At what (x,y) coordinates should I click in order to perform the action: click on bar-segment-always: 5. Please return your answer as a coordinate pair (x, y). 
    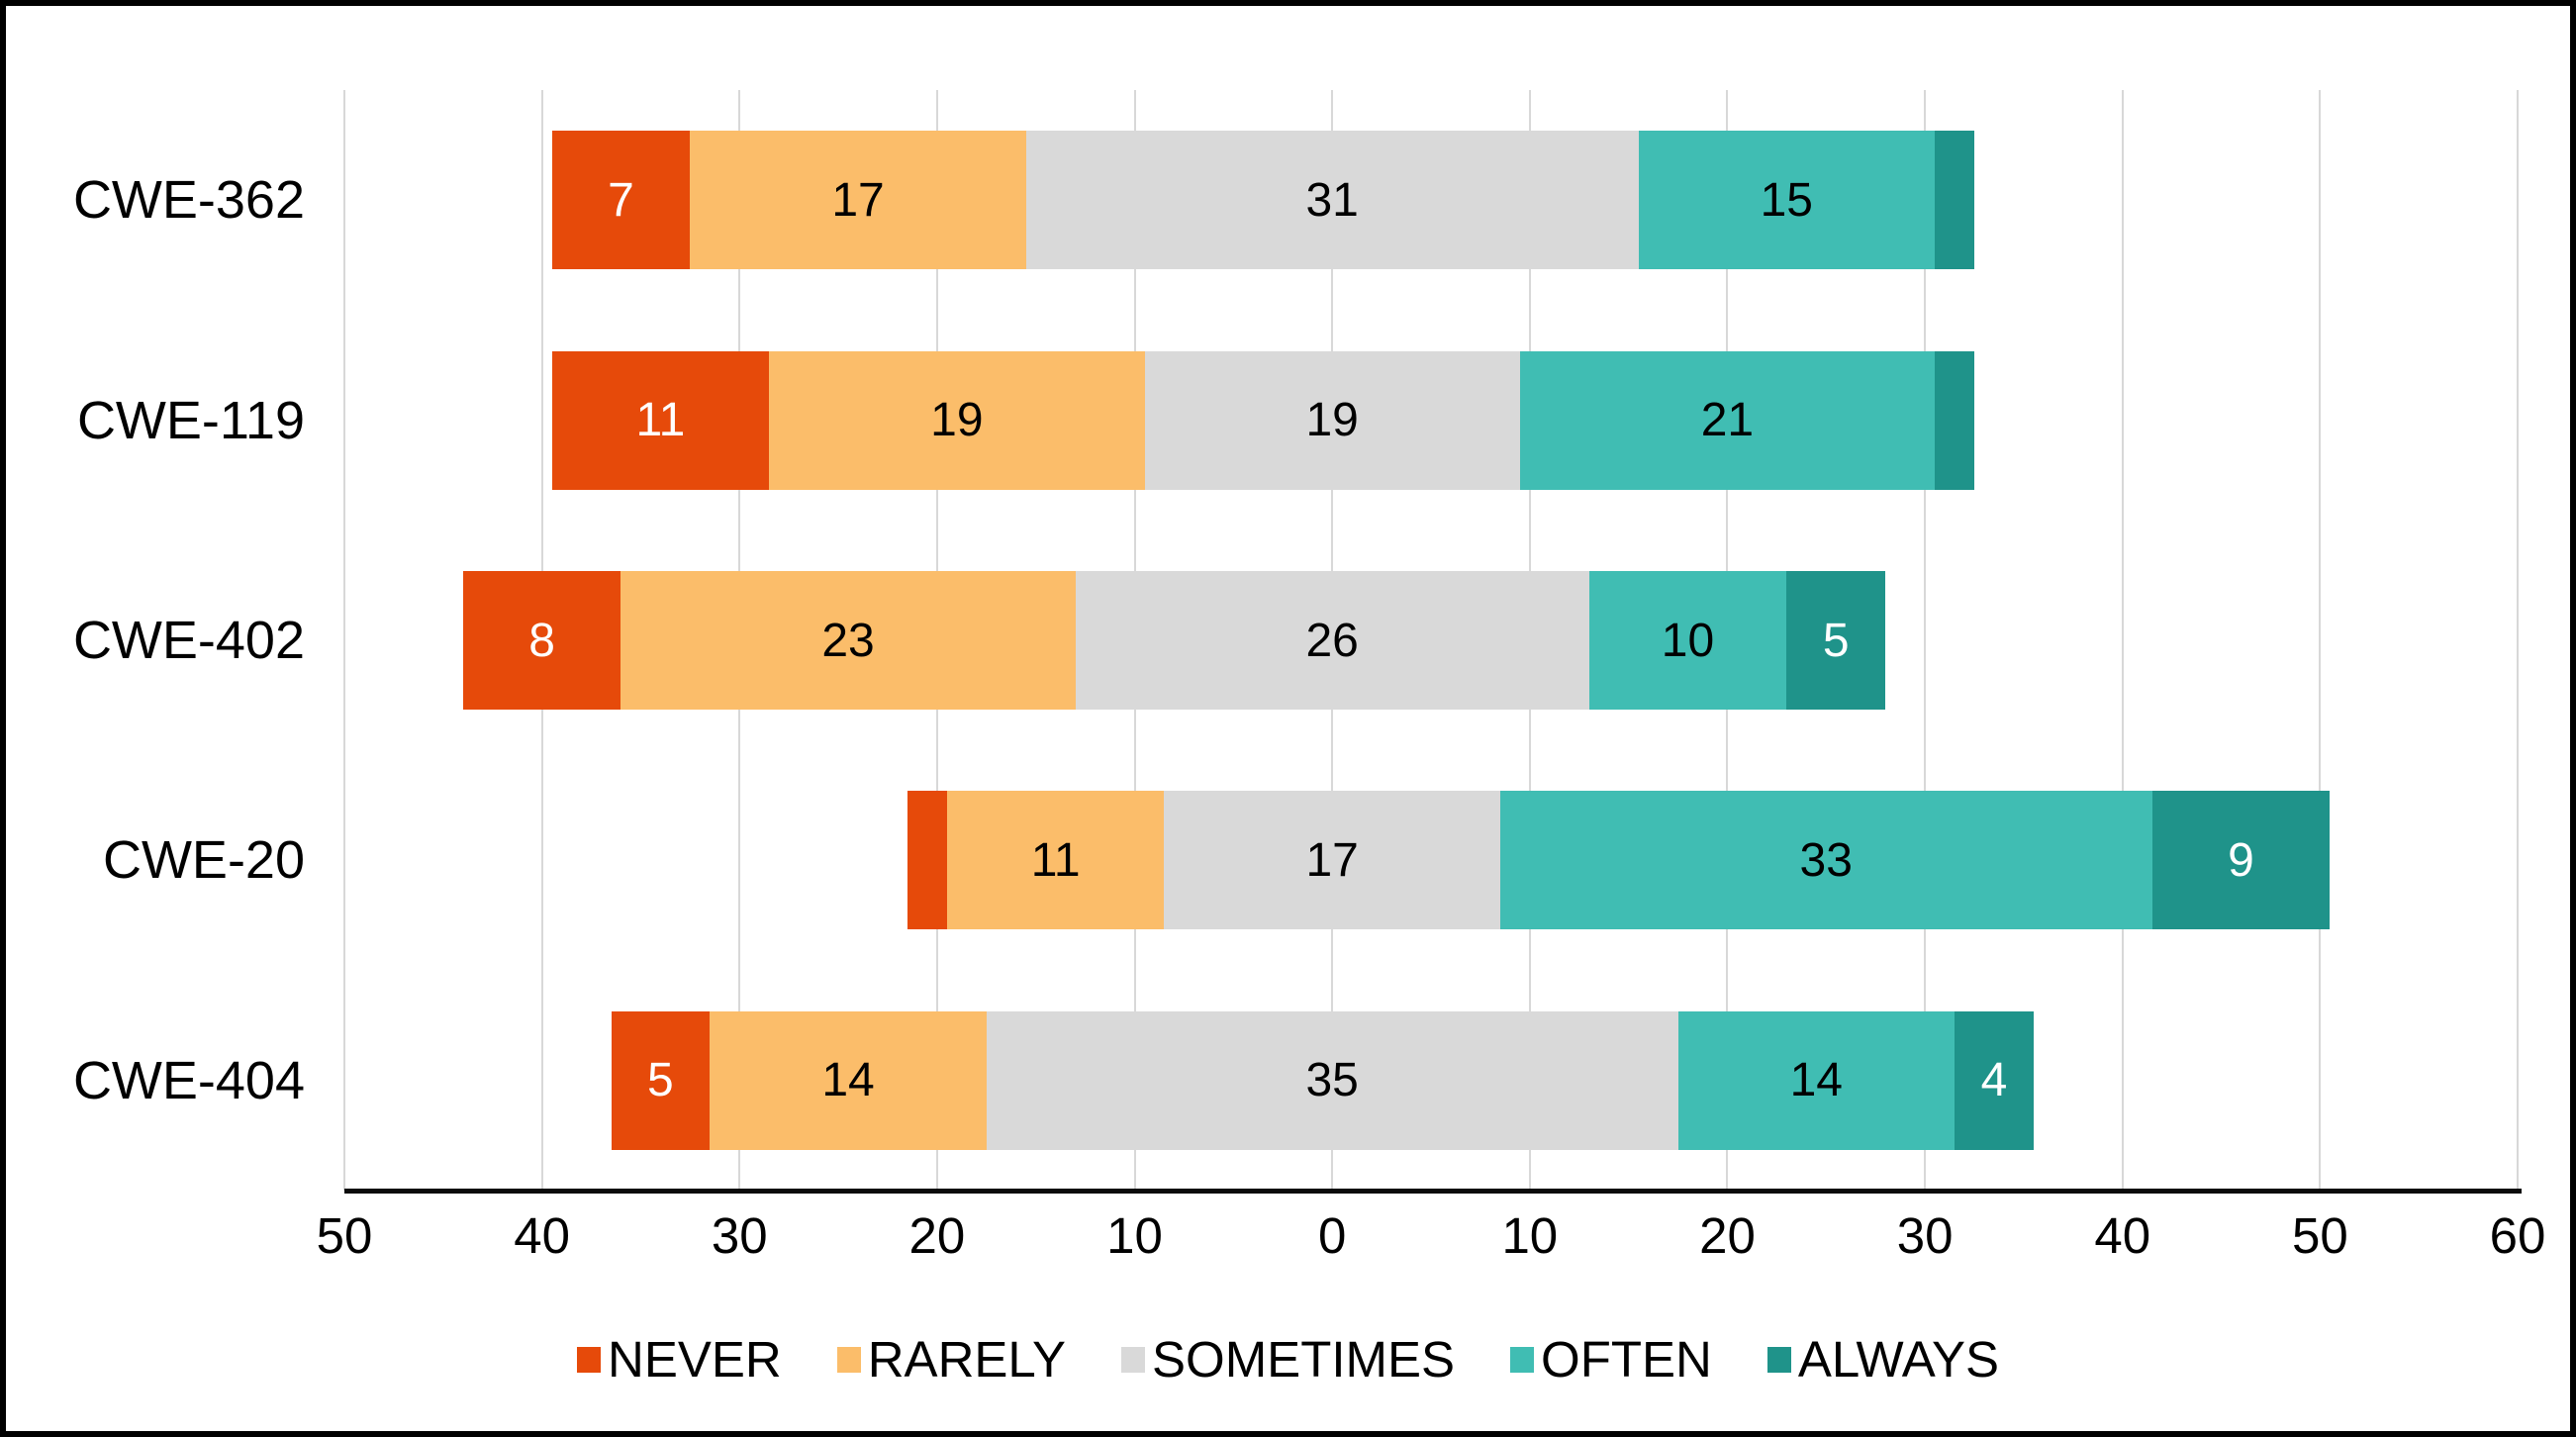
    Looking at the image, I should click on (1836, 640).